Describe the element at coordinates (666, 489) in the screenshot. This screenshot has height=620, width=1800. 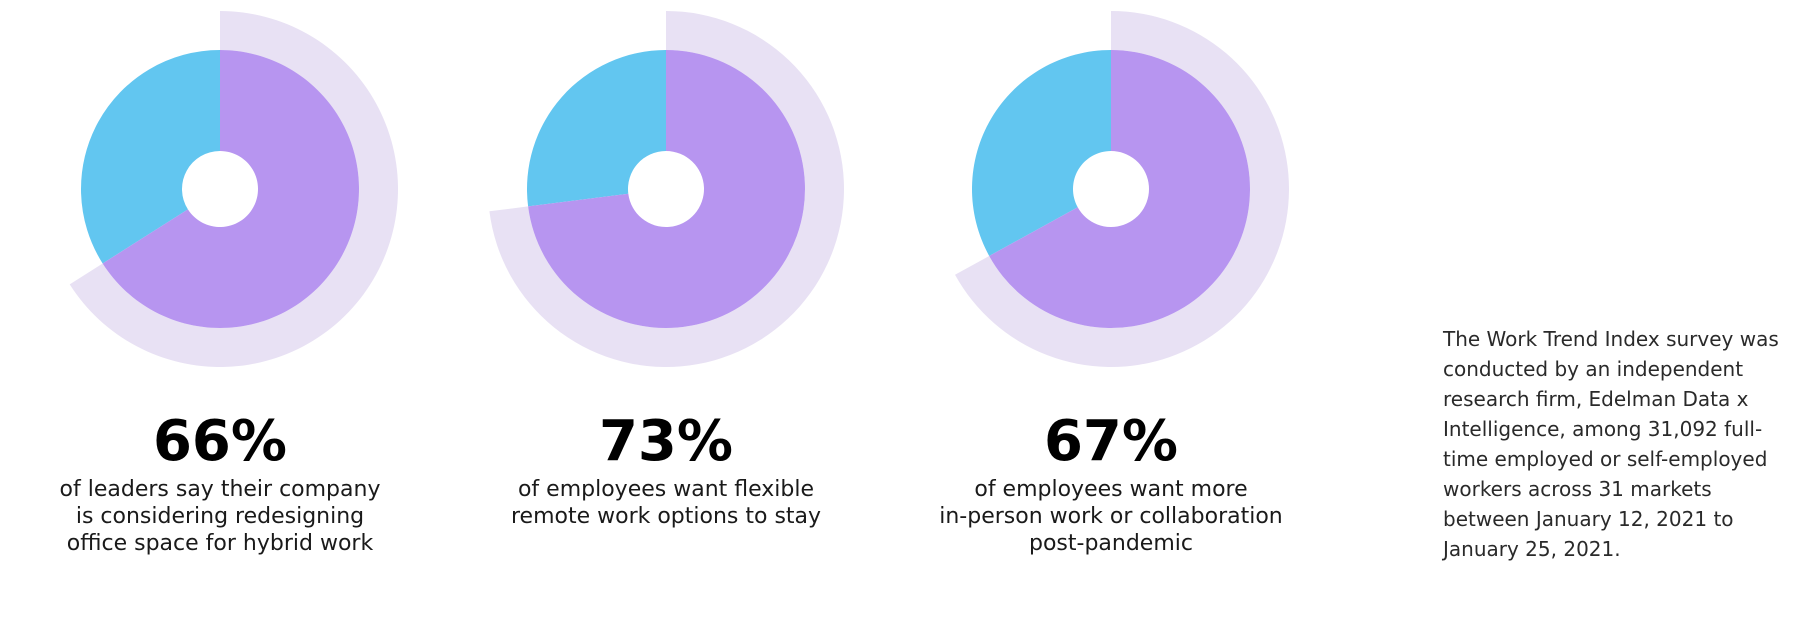
I see `caption-line: of employees want flexible` at that location.